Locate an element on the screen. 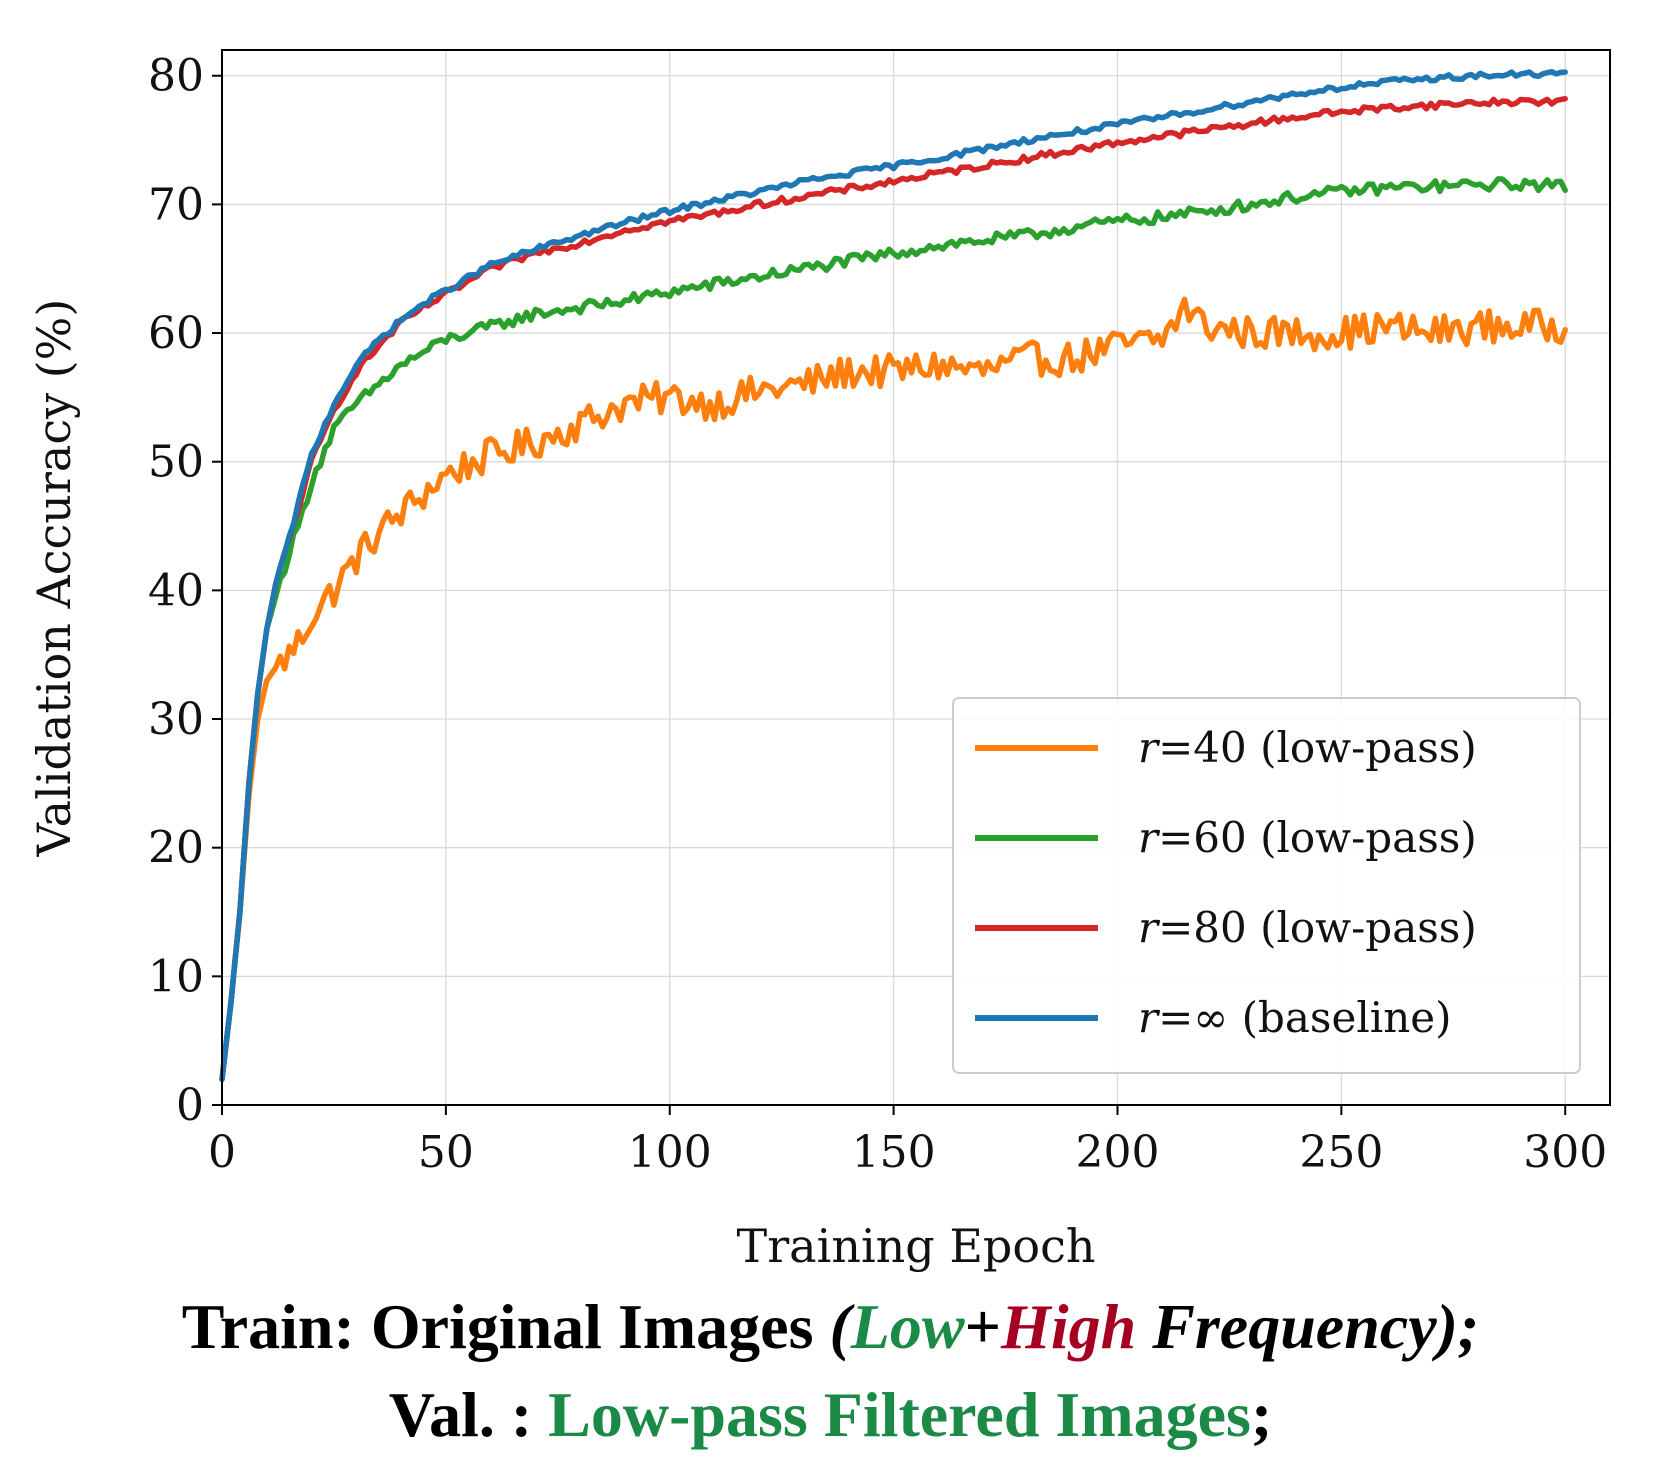 The width and height of the screenshot is (1661, 1473). y-tick-label: 20 is located at coordinates (176, 848).